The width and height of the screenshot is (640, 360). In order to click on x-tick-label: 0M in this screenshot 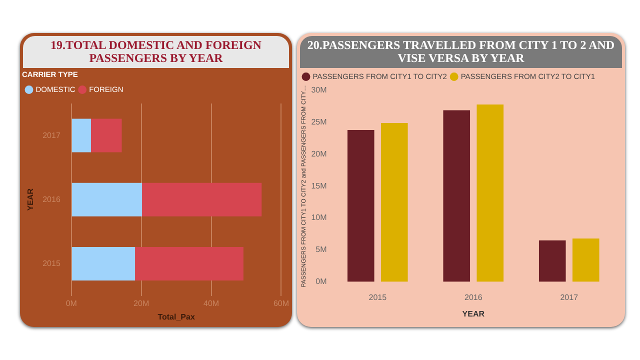, I will do `click(72, 303)`.